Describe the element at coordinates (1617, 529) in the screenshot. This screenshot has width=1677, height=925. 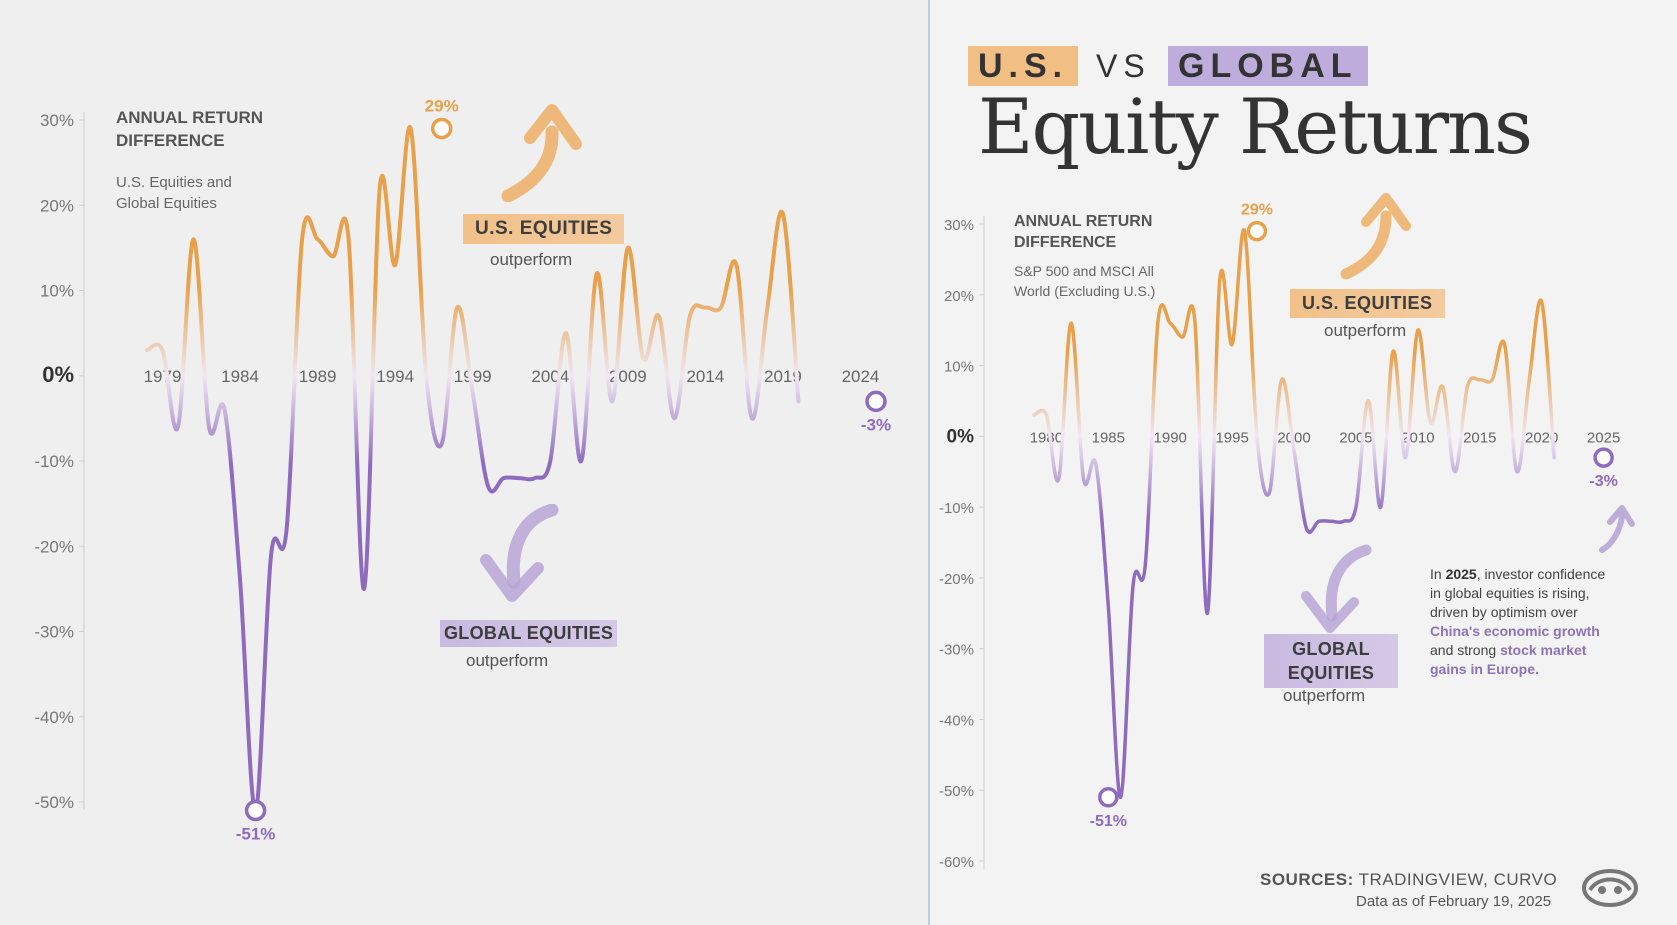
I see `small-up-arrow-icon` at that location.